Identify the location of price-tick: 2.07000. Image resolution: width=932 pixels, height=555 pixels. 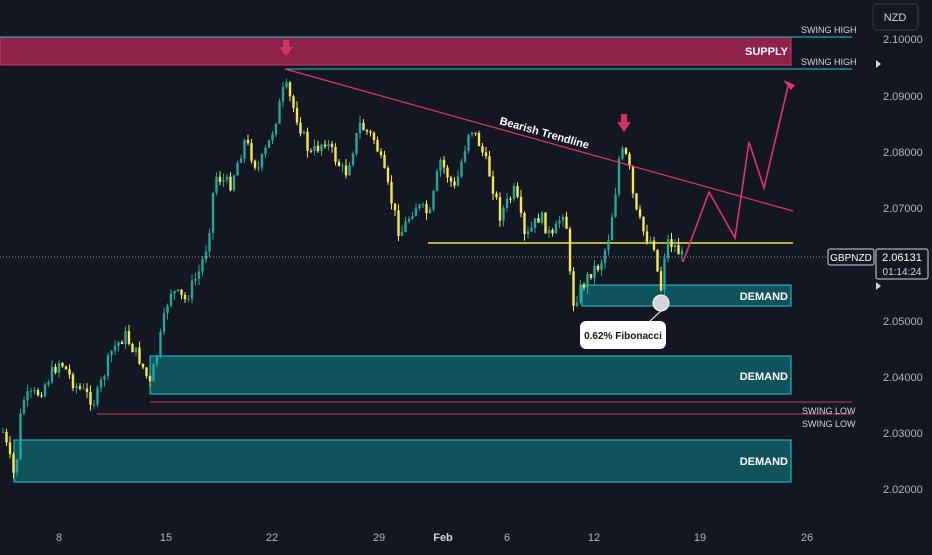
(903, 209).